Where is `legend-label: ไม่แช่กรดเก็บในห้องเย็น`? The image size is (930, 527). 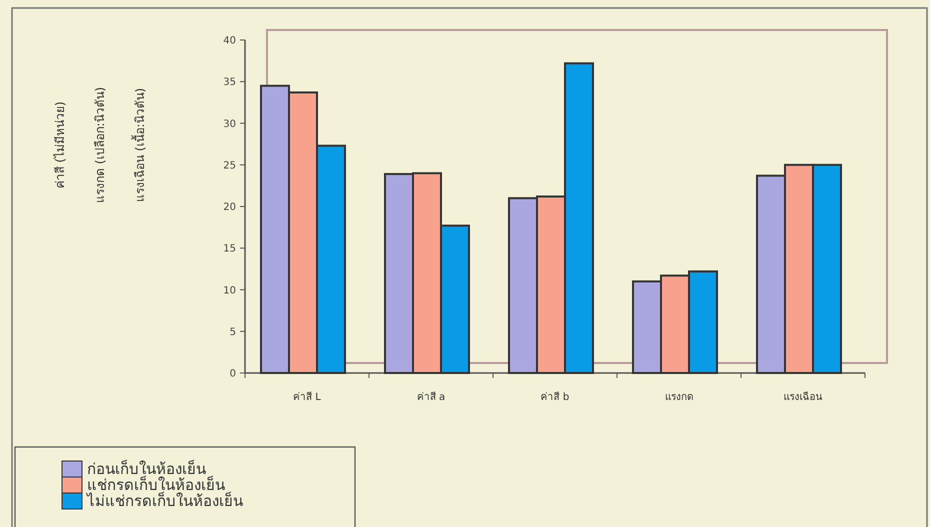 legend-label: ไม่แช่กรดเก็บในห้องเย็น is located at coordinates (164, 500).